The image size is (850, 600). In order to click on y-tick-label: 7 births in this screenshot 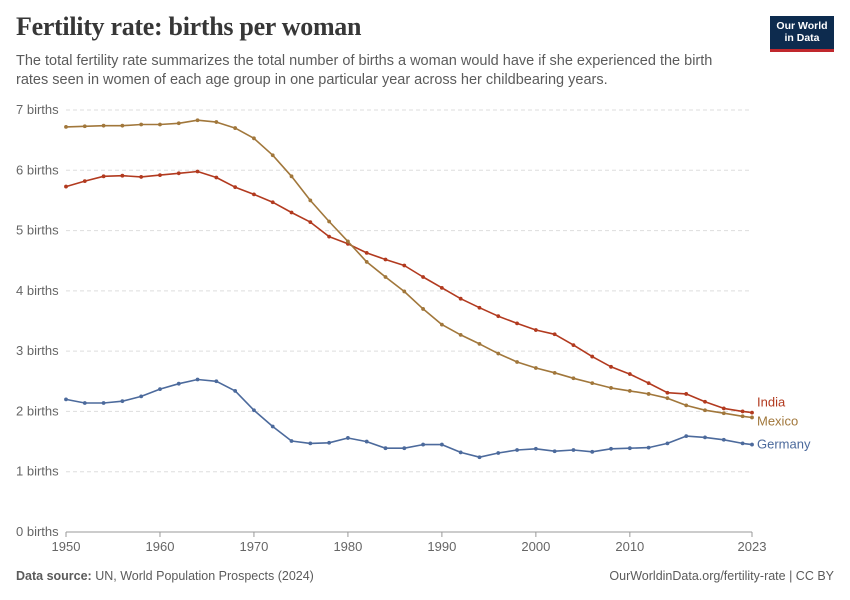, I will do `click(37, 109)`.